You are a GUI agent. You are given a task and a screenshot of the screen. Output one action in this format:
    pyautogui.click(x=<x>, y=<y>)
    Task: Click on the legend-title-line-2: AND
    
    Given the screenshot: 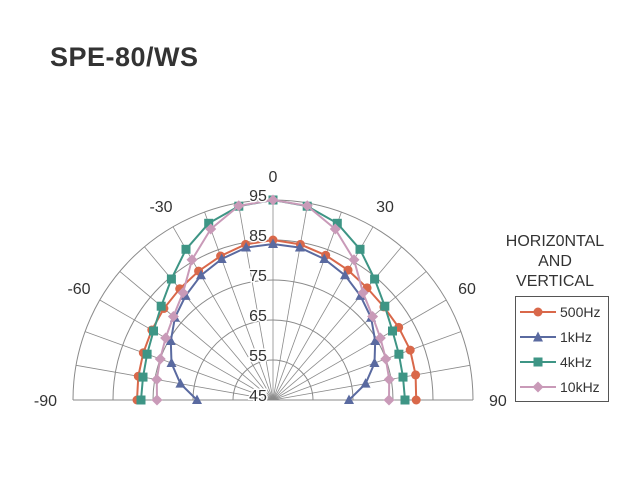 What is the action you would take?
    pyautogui.click(x=555, y=261)
    